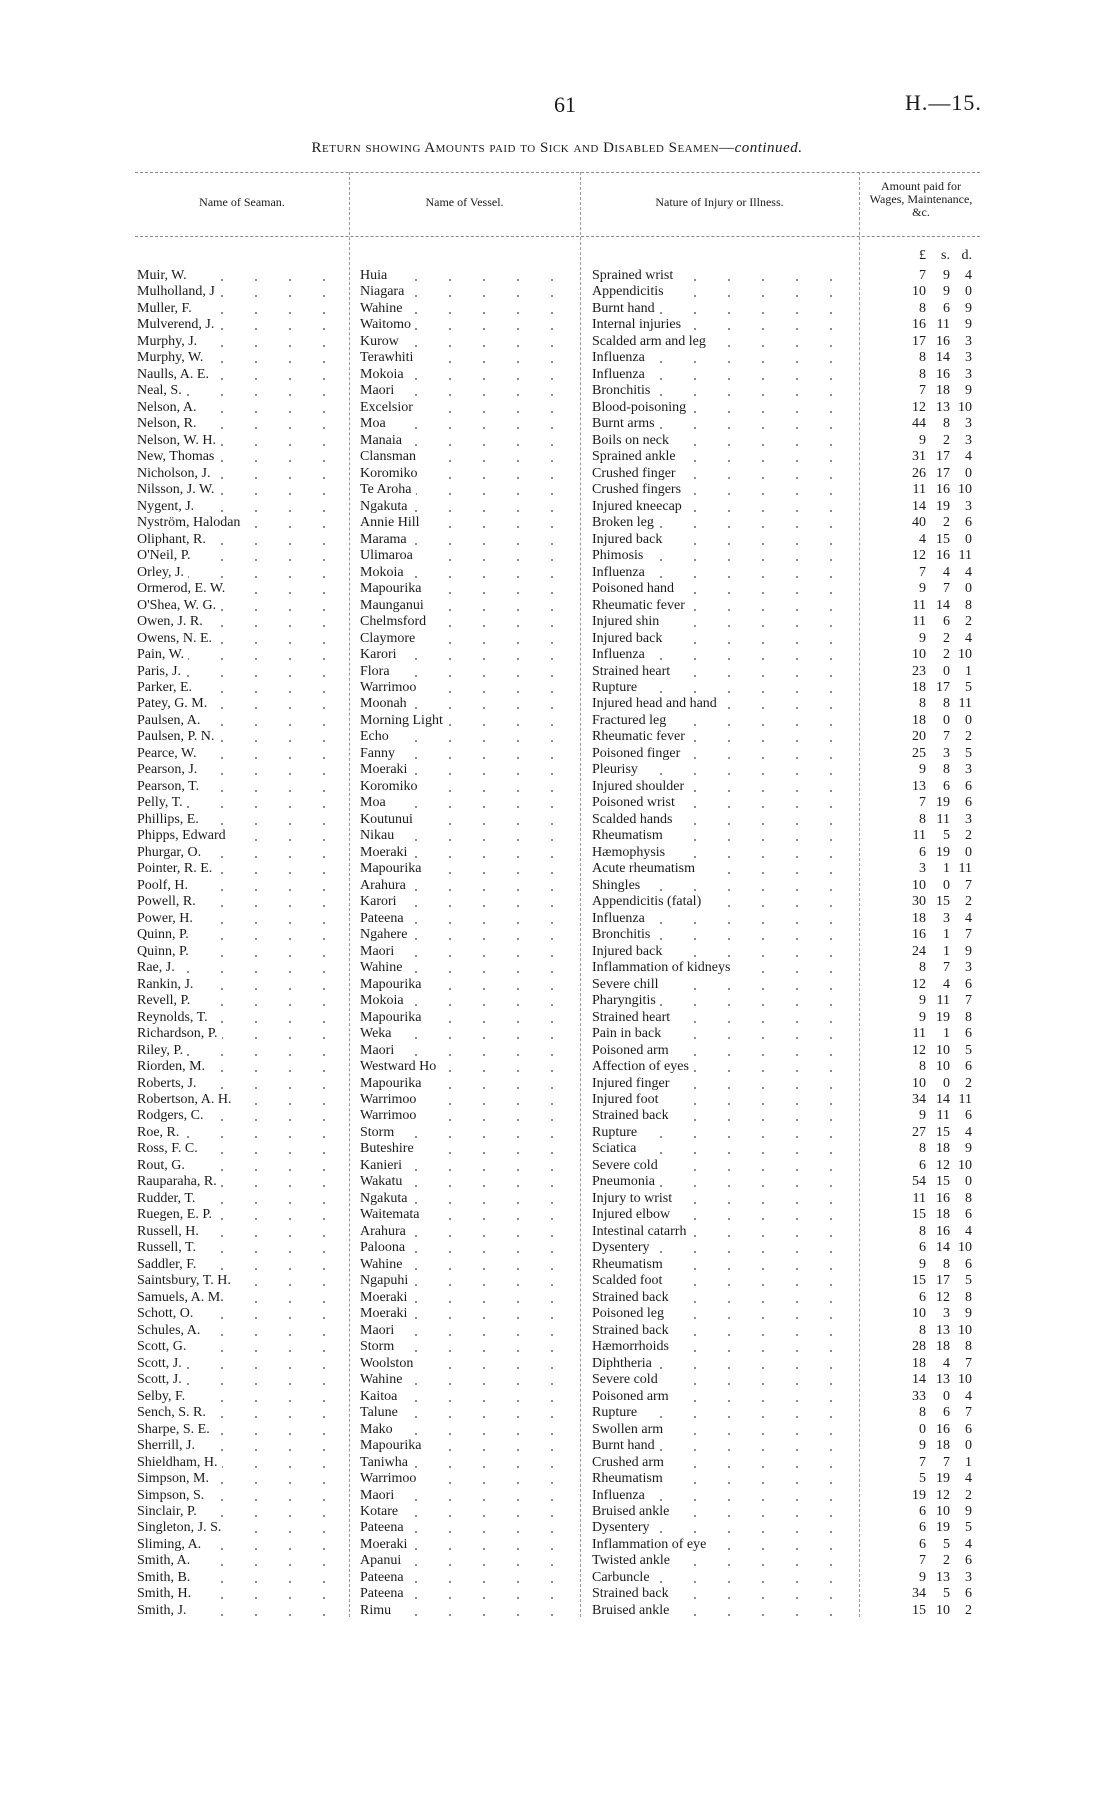 This screenshot has height=1806, width=1114. I want to click on injury-description-text: Strained heart, so click(633, 671).